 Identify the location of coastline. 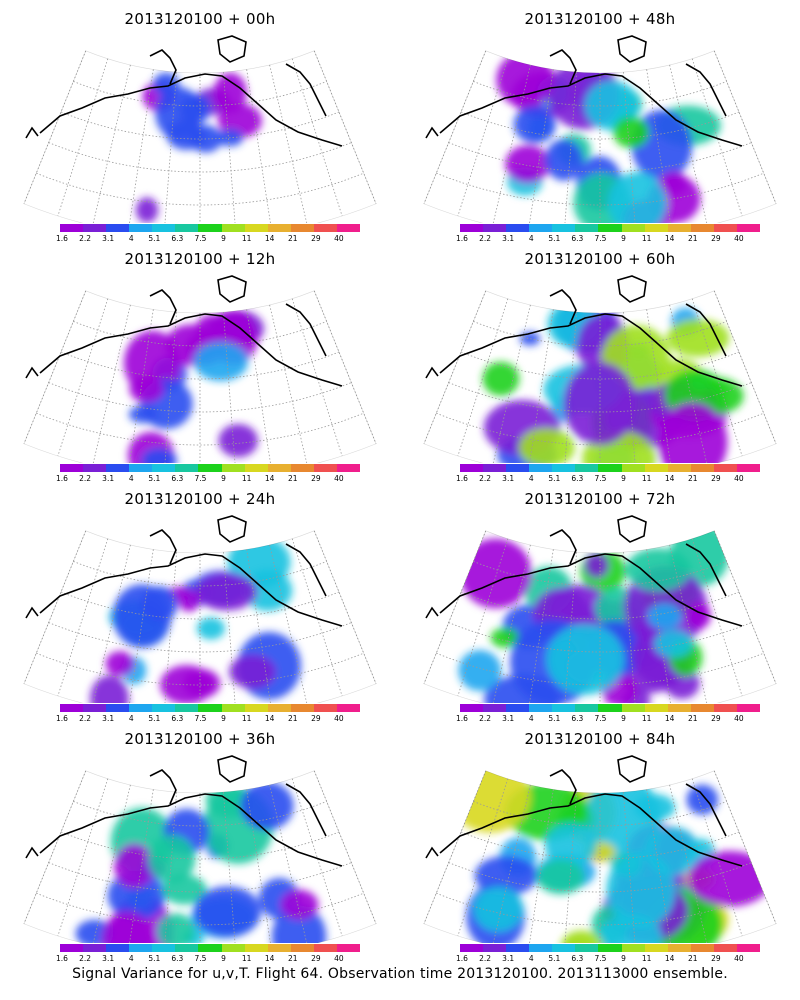
(584, 91).